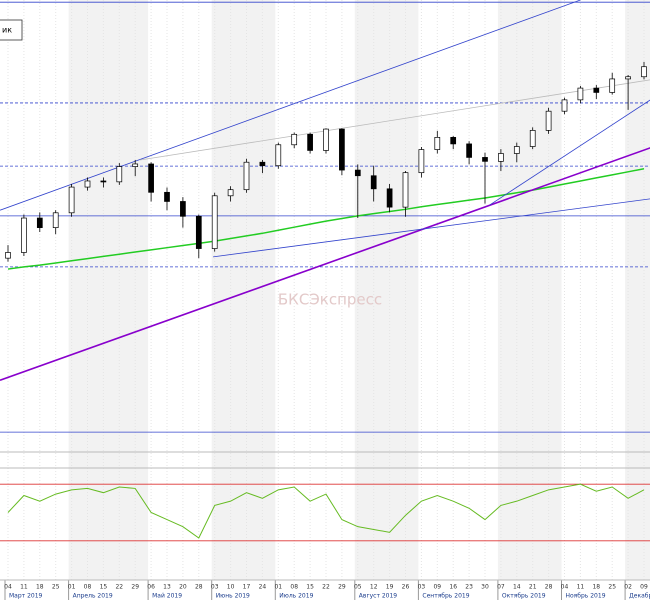 The image size is (650, 600). I want to click on x-tick-label: 07, so click(501, 587).